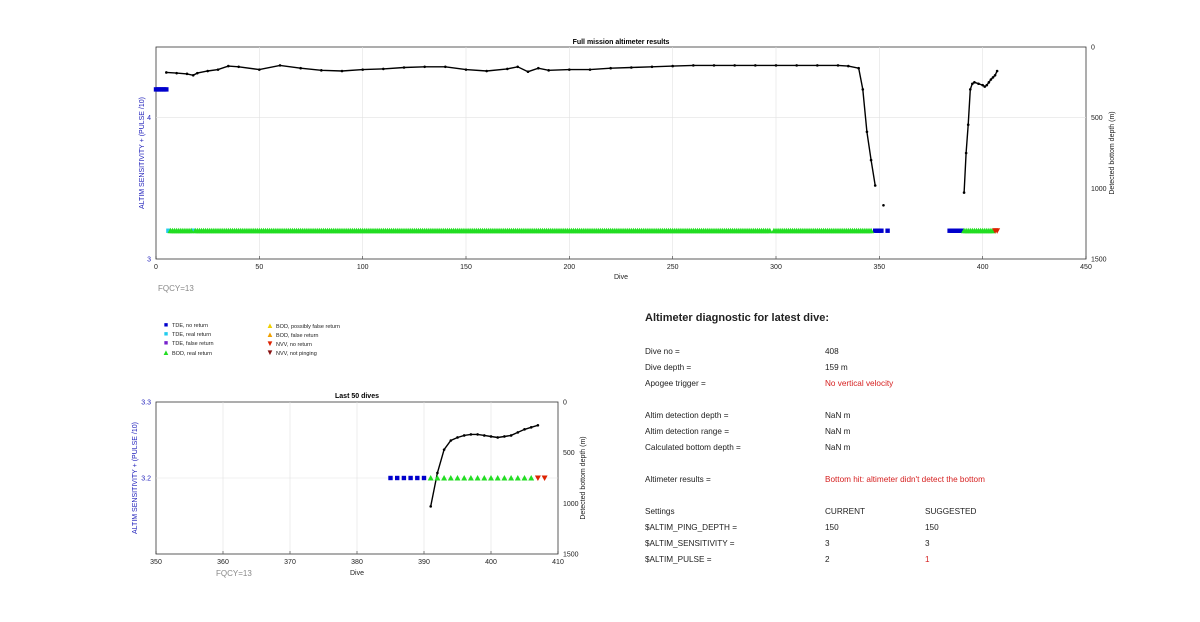 Image resolution: width=1200 pixels, height=622 pixels. Describe the element at coordinates (832, 351) in the screenshot. I see `dive-no-value: 408` at that location.